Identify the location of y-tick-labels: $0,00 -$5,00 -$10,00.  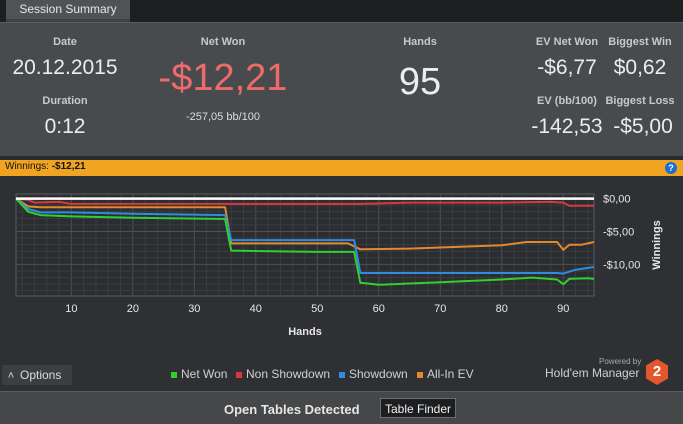
(621, 233).